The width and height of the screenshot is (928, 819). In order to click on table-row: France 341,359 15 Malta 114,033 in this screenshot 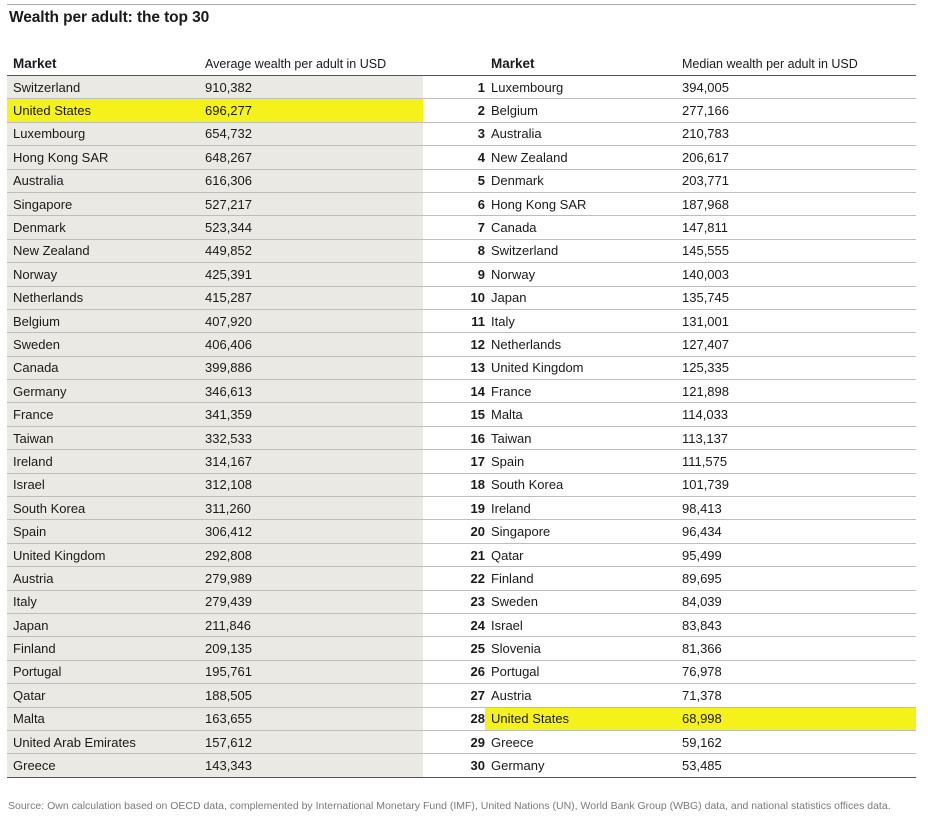, I will do `click(461, 414)`.